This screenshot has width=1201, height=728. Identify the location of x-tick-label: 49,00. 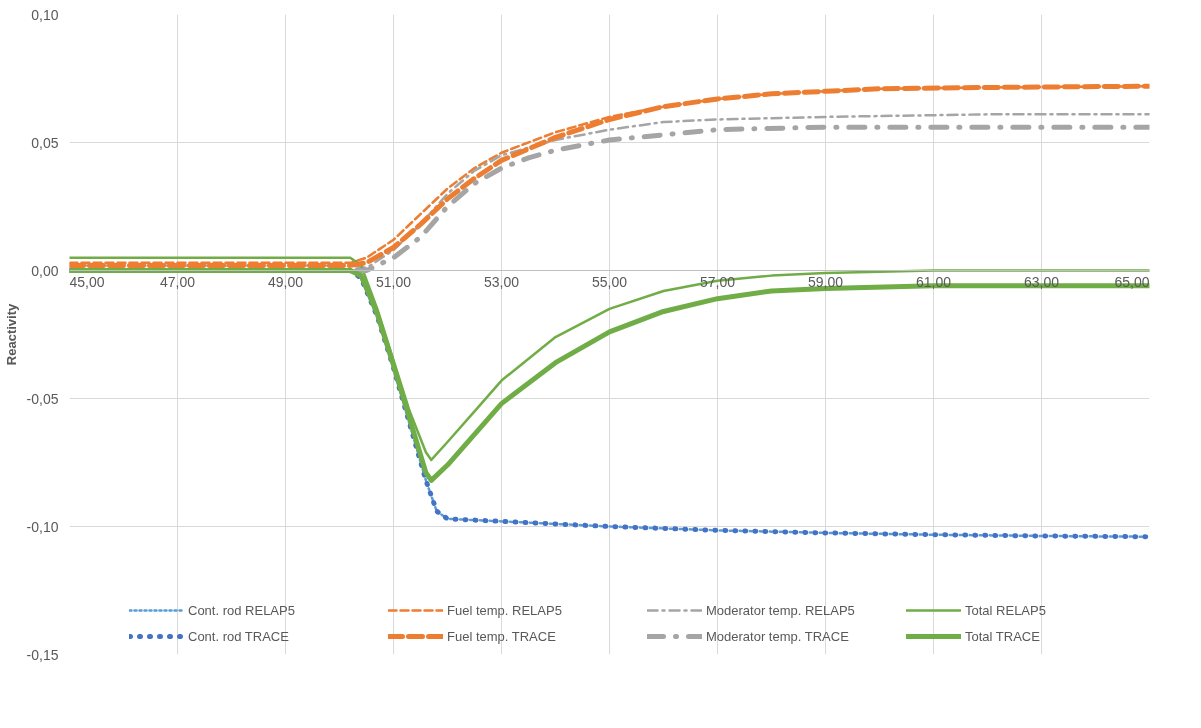
(285, 281).